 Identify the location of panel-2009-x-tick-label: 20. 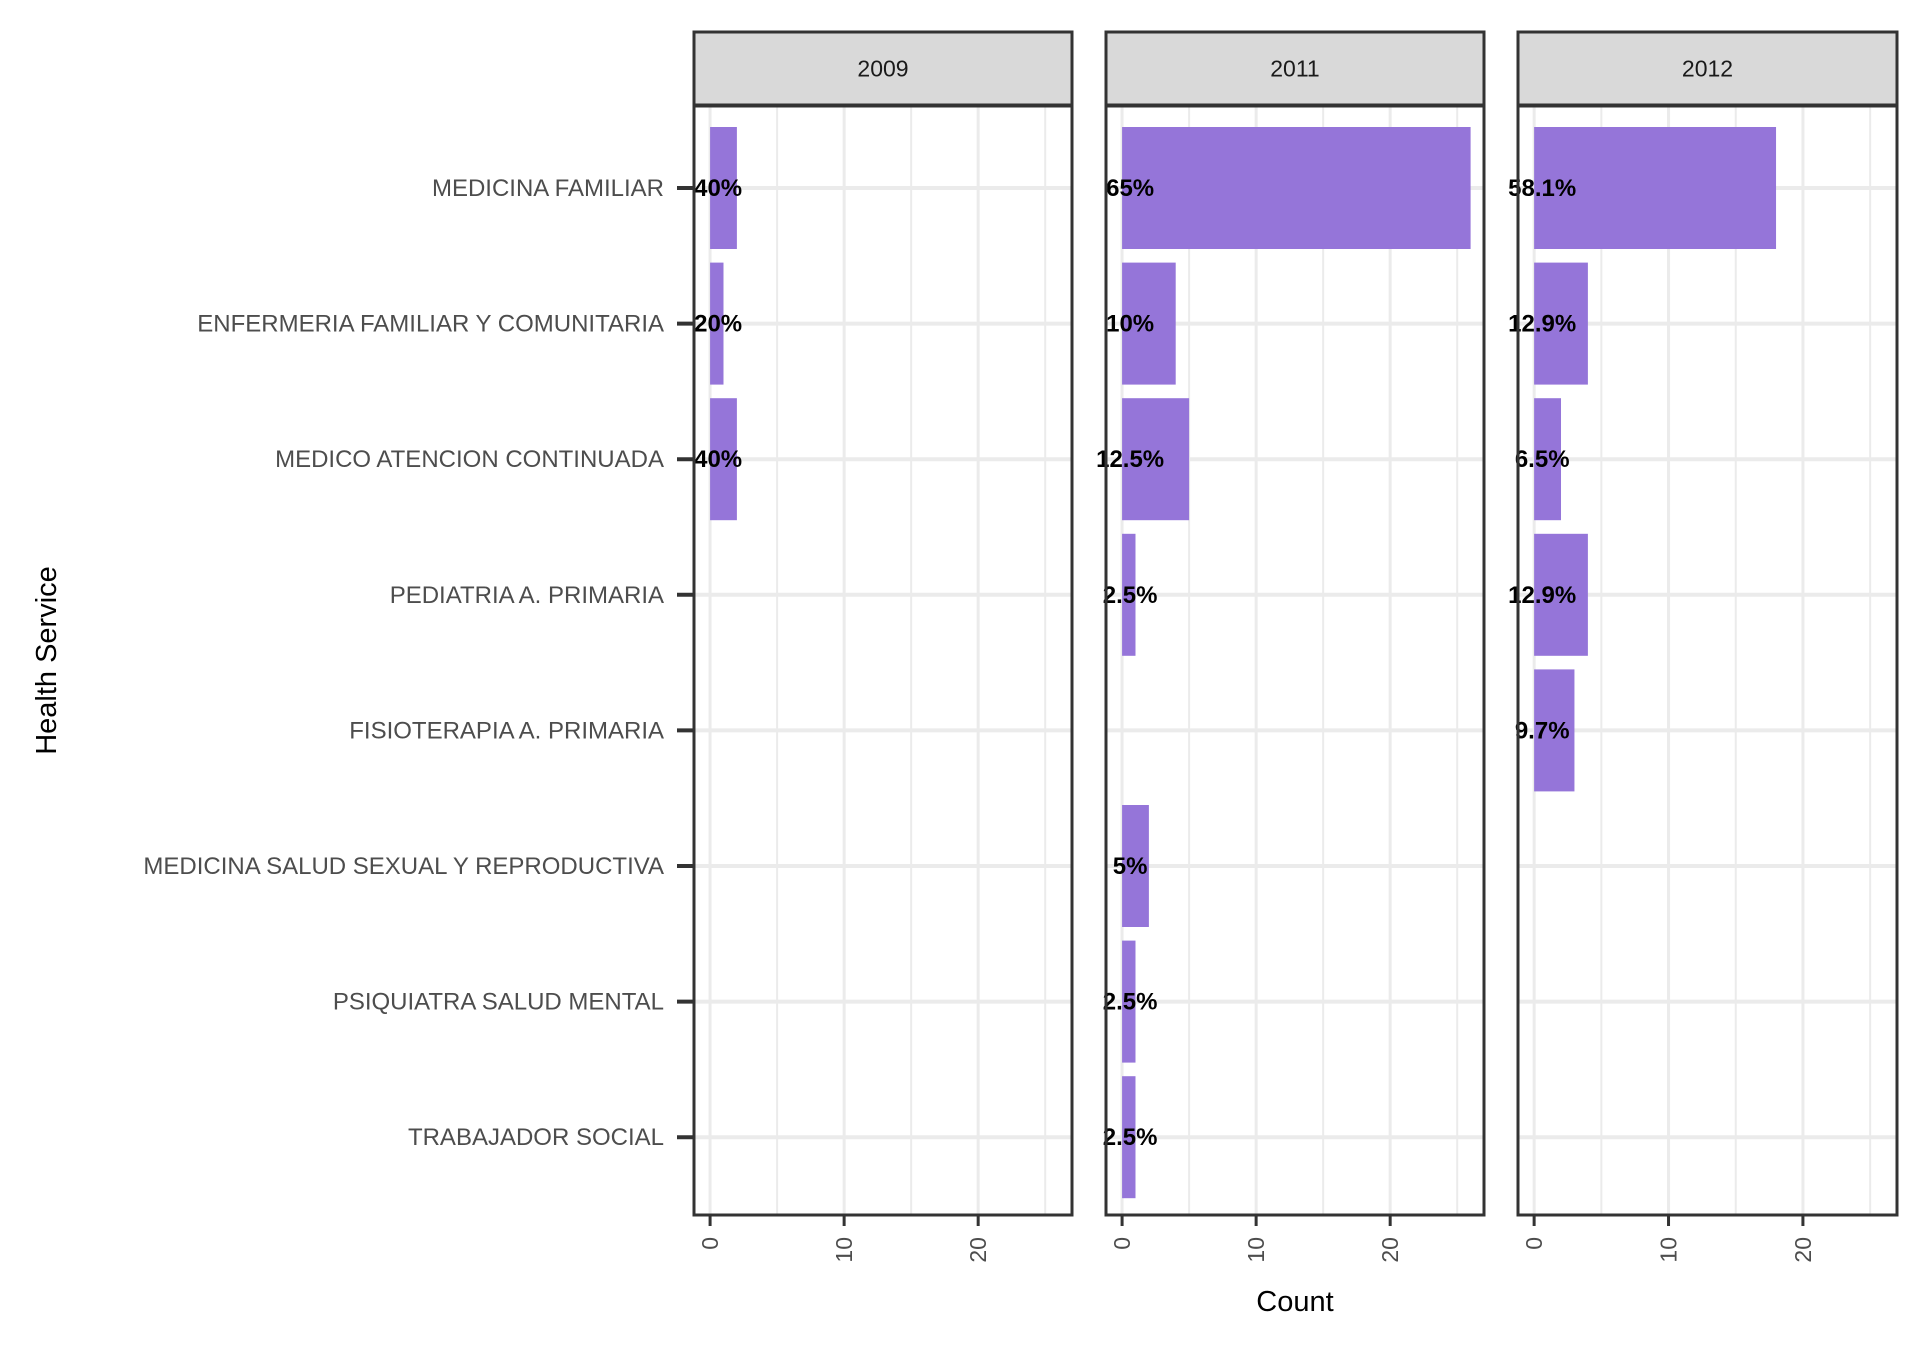
(978, 1250).